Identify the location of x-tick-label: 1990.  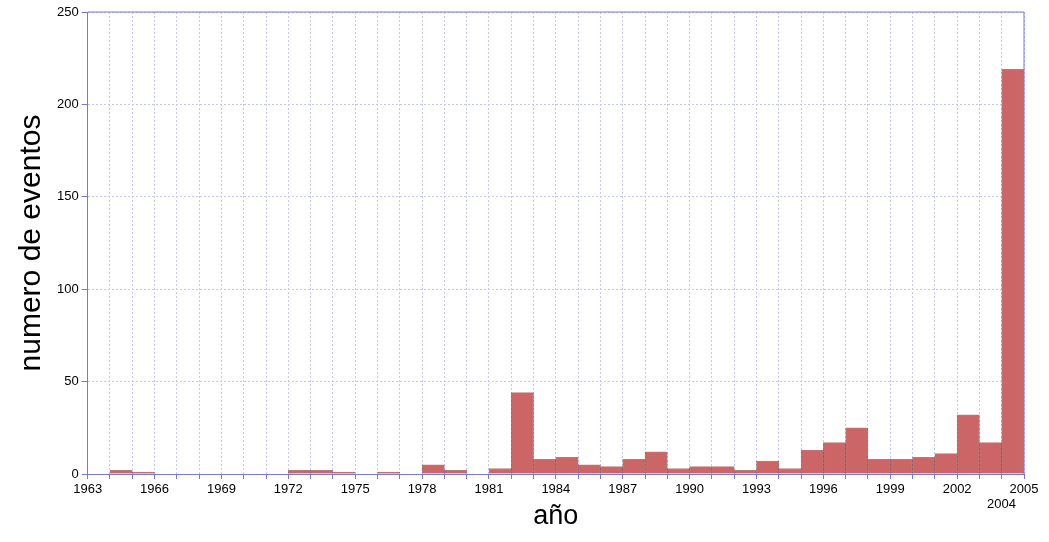
(690, 489).